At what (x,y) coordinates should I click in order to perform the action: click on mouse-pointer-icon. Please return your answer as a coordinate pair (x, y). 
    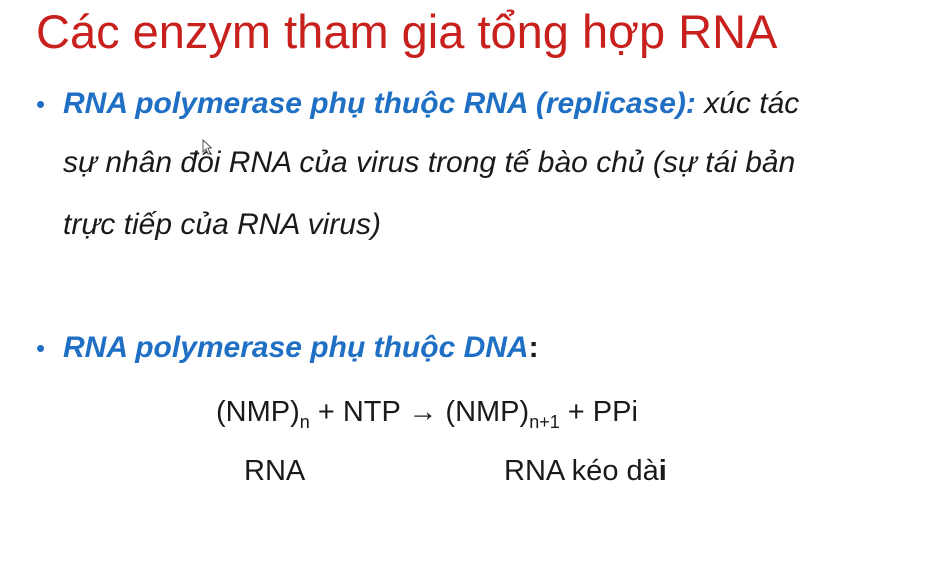
    Looking at the image, I should click on (207, 147).